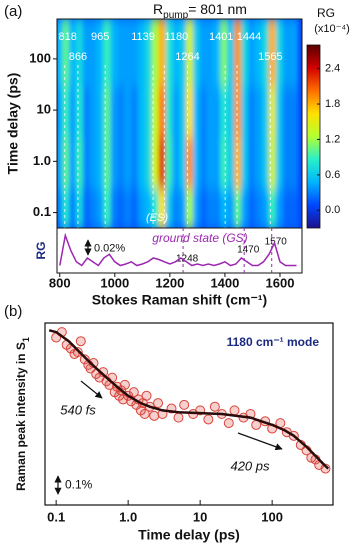 The image size is (364, 550). Describe the element at coordinates (249, 37) in the screenshot. I see `peak-label: 1444` at that location.